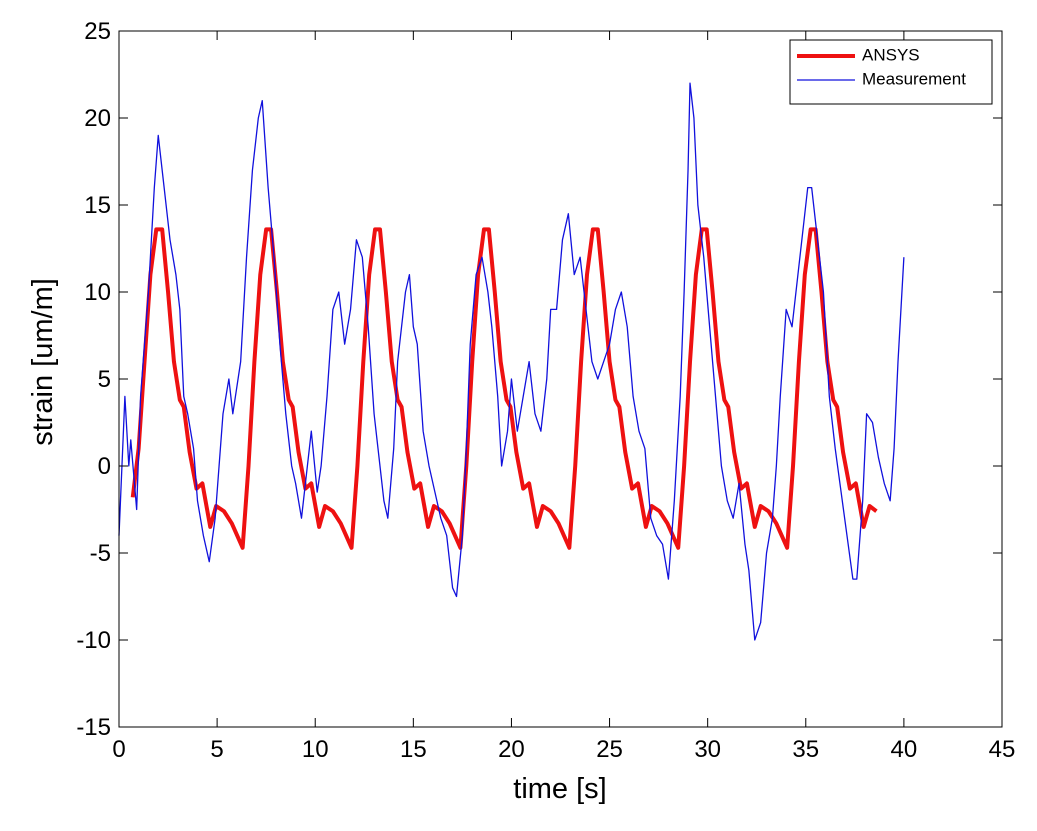 The width and height of the screenshot is (1037, 831). What do you see at coordinates (1002, 749) in the screenshot?
I see `x-tick-label: 45` at bounding box center [1002, 749].